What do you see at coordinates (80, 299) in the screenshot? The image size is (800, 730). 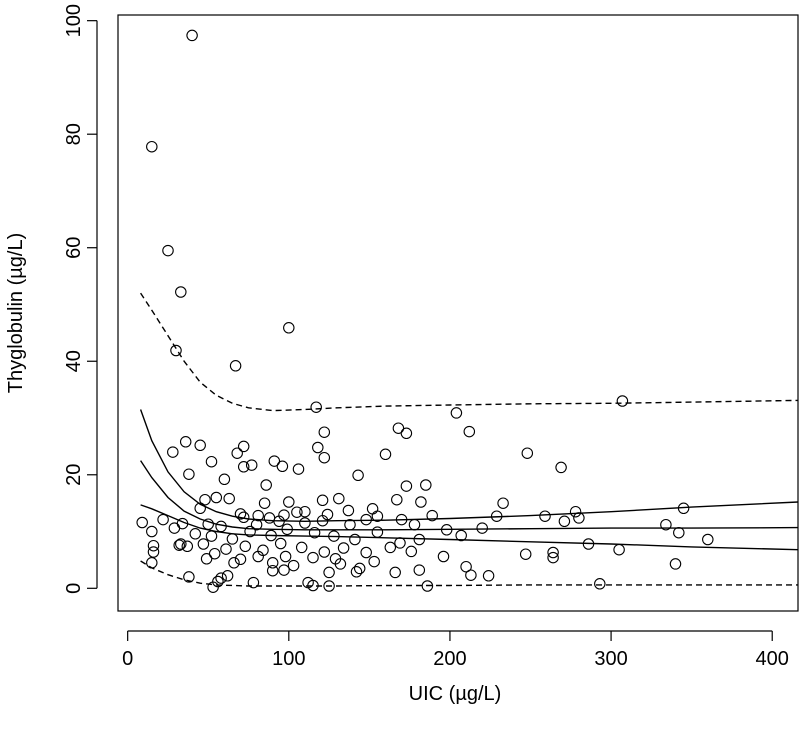 I see `y-axis: 0 20 40 60 80 100` at bounding box center [80, 299].